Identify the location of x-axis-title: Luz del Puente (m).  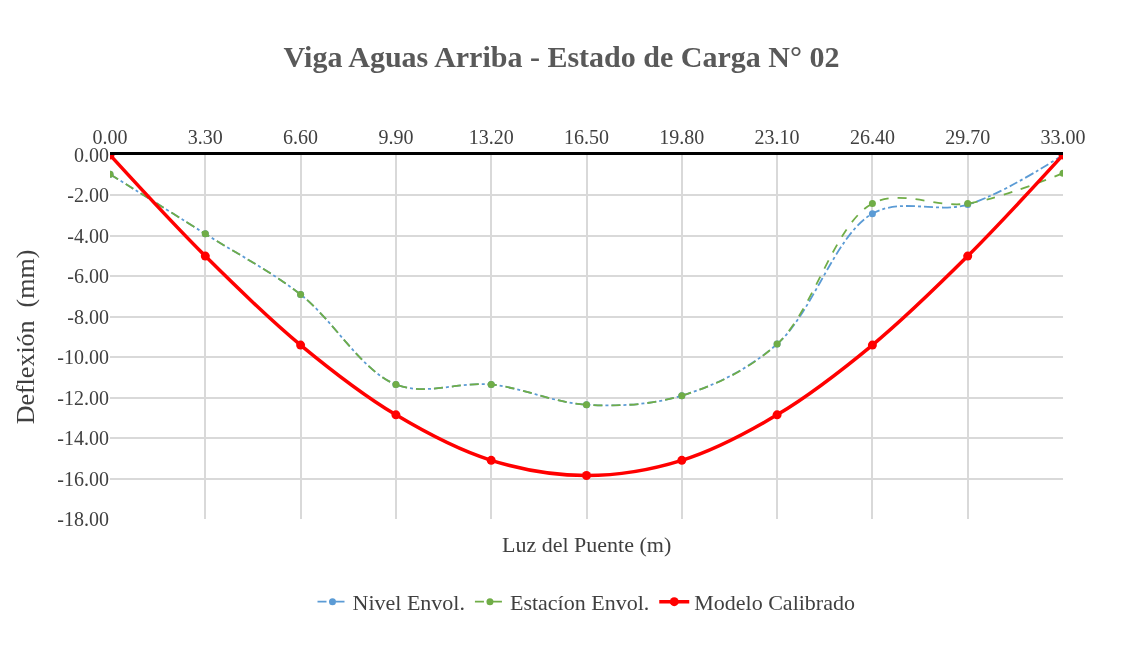
(587, 544).